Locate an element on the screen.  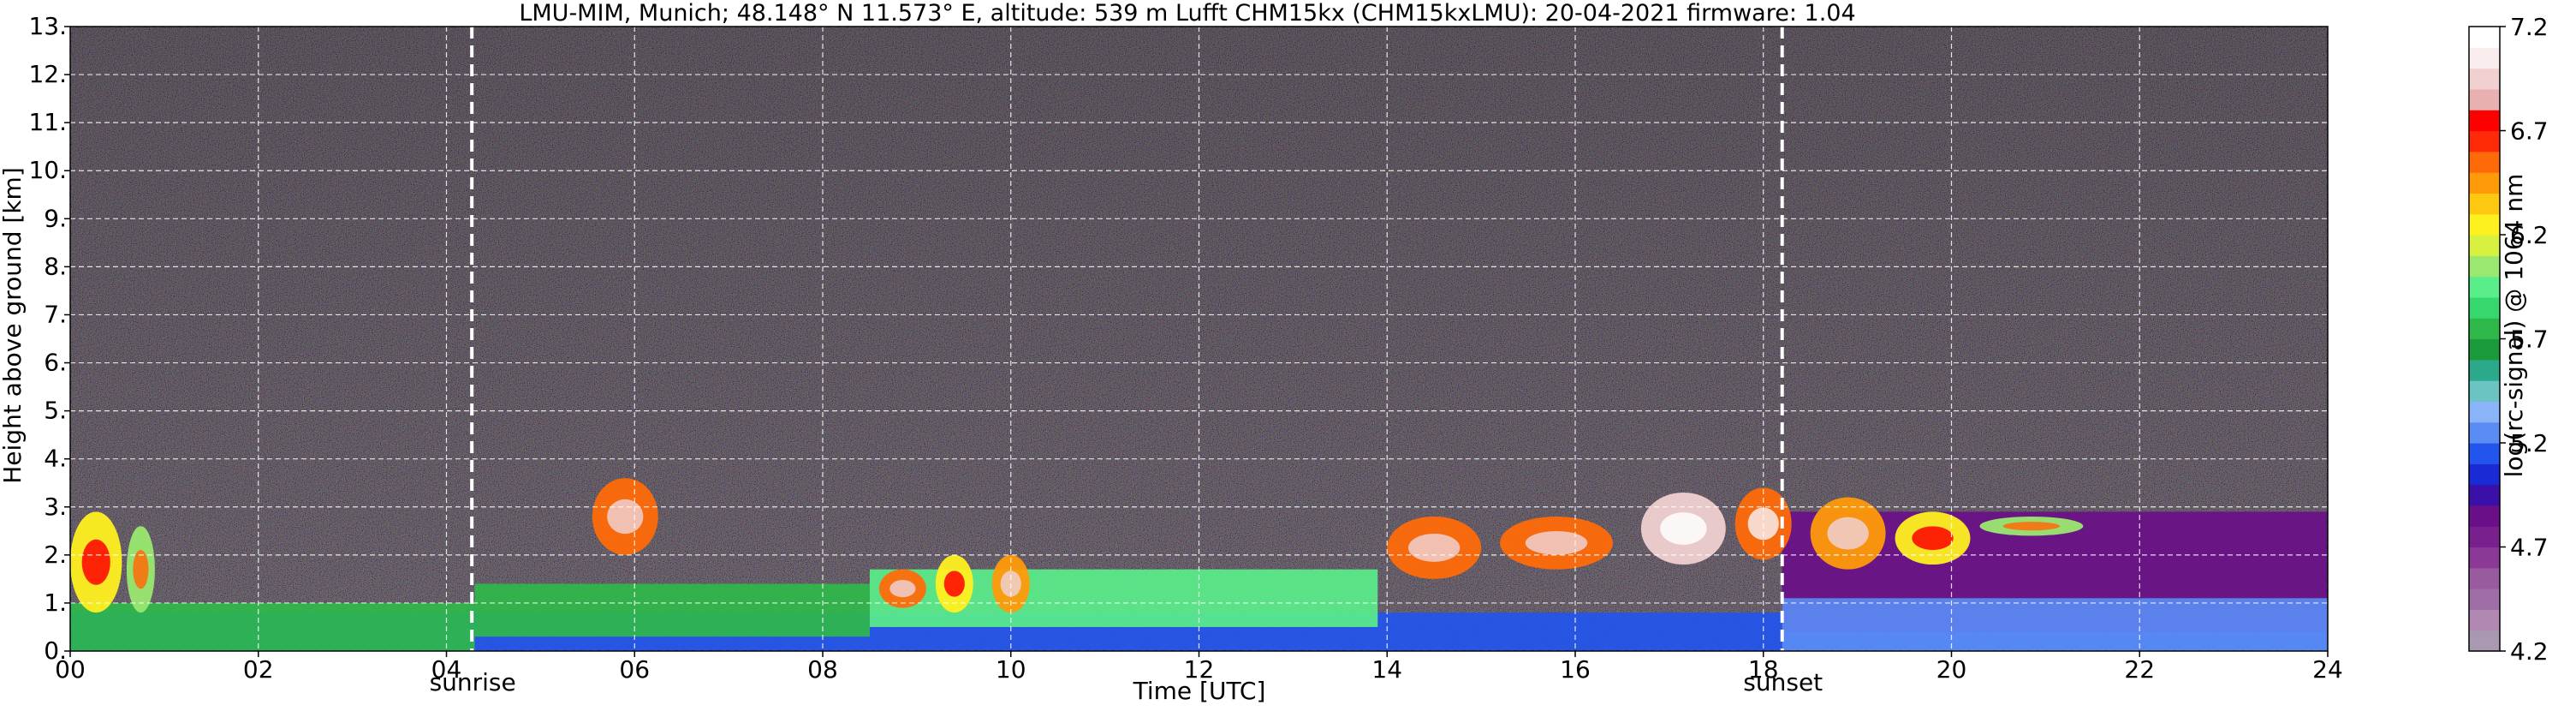
colorbar-tick-label: 5.2 is located at coordinates (2530, 443).